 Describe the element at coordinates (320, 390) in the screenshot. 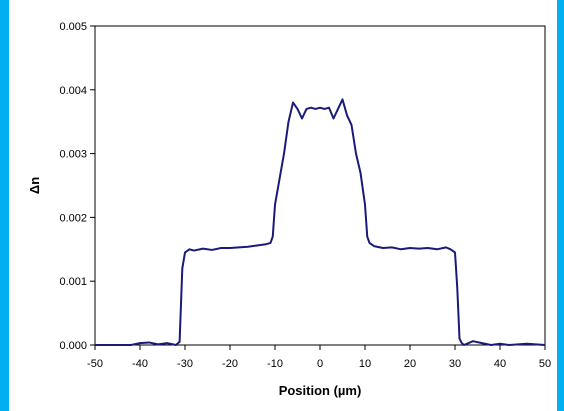

I see `x-axis-title: Position (µm)` at that location.